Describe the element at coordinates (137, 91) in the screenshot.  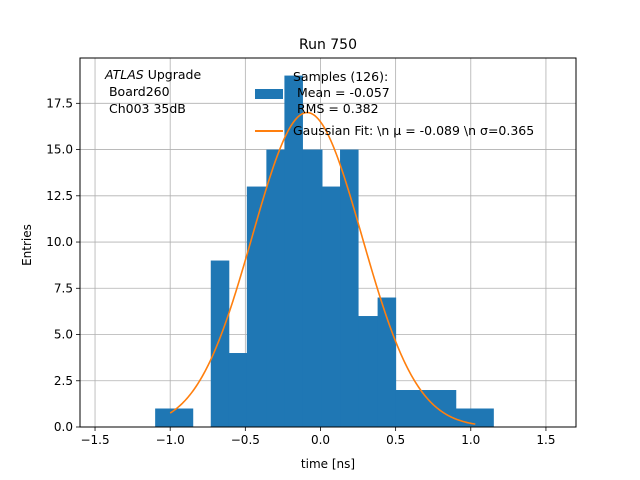
I see `annotation-board-text: Board260` at that location.